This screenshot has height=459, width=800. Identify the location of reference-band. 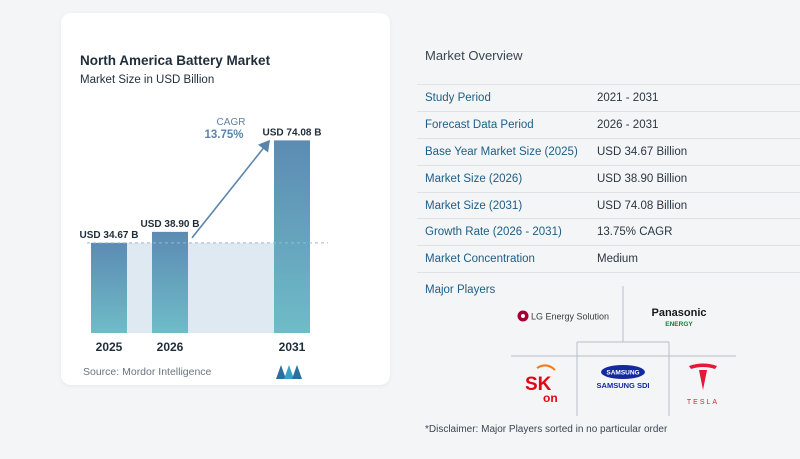
(200, 287).